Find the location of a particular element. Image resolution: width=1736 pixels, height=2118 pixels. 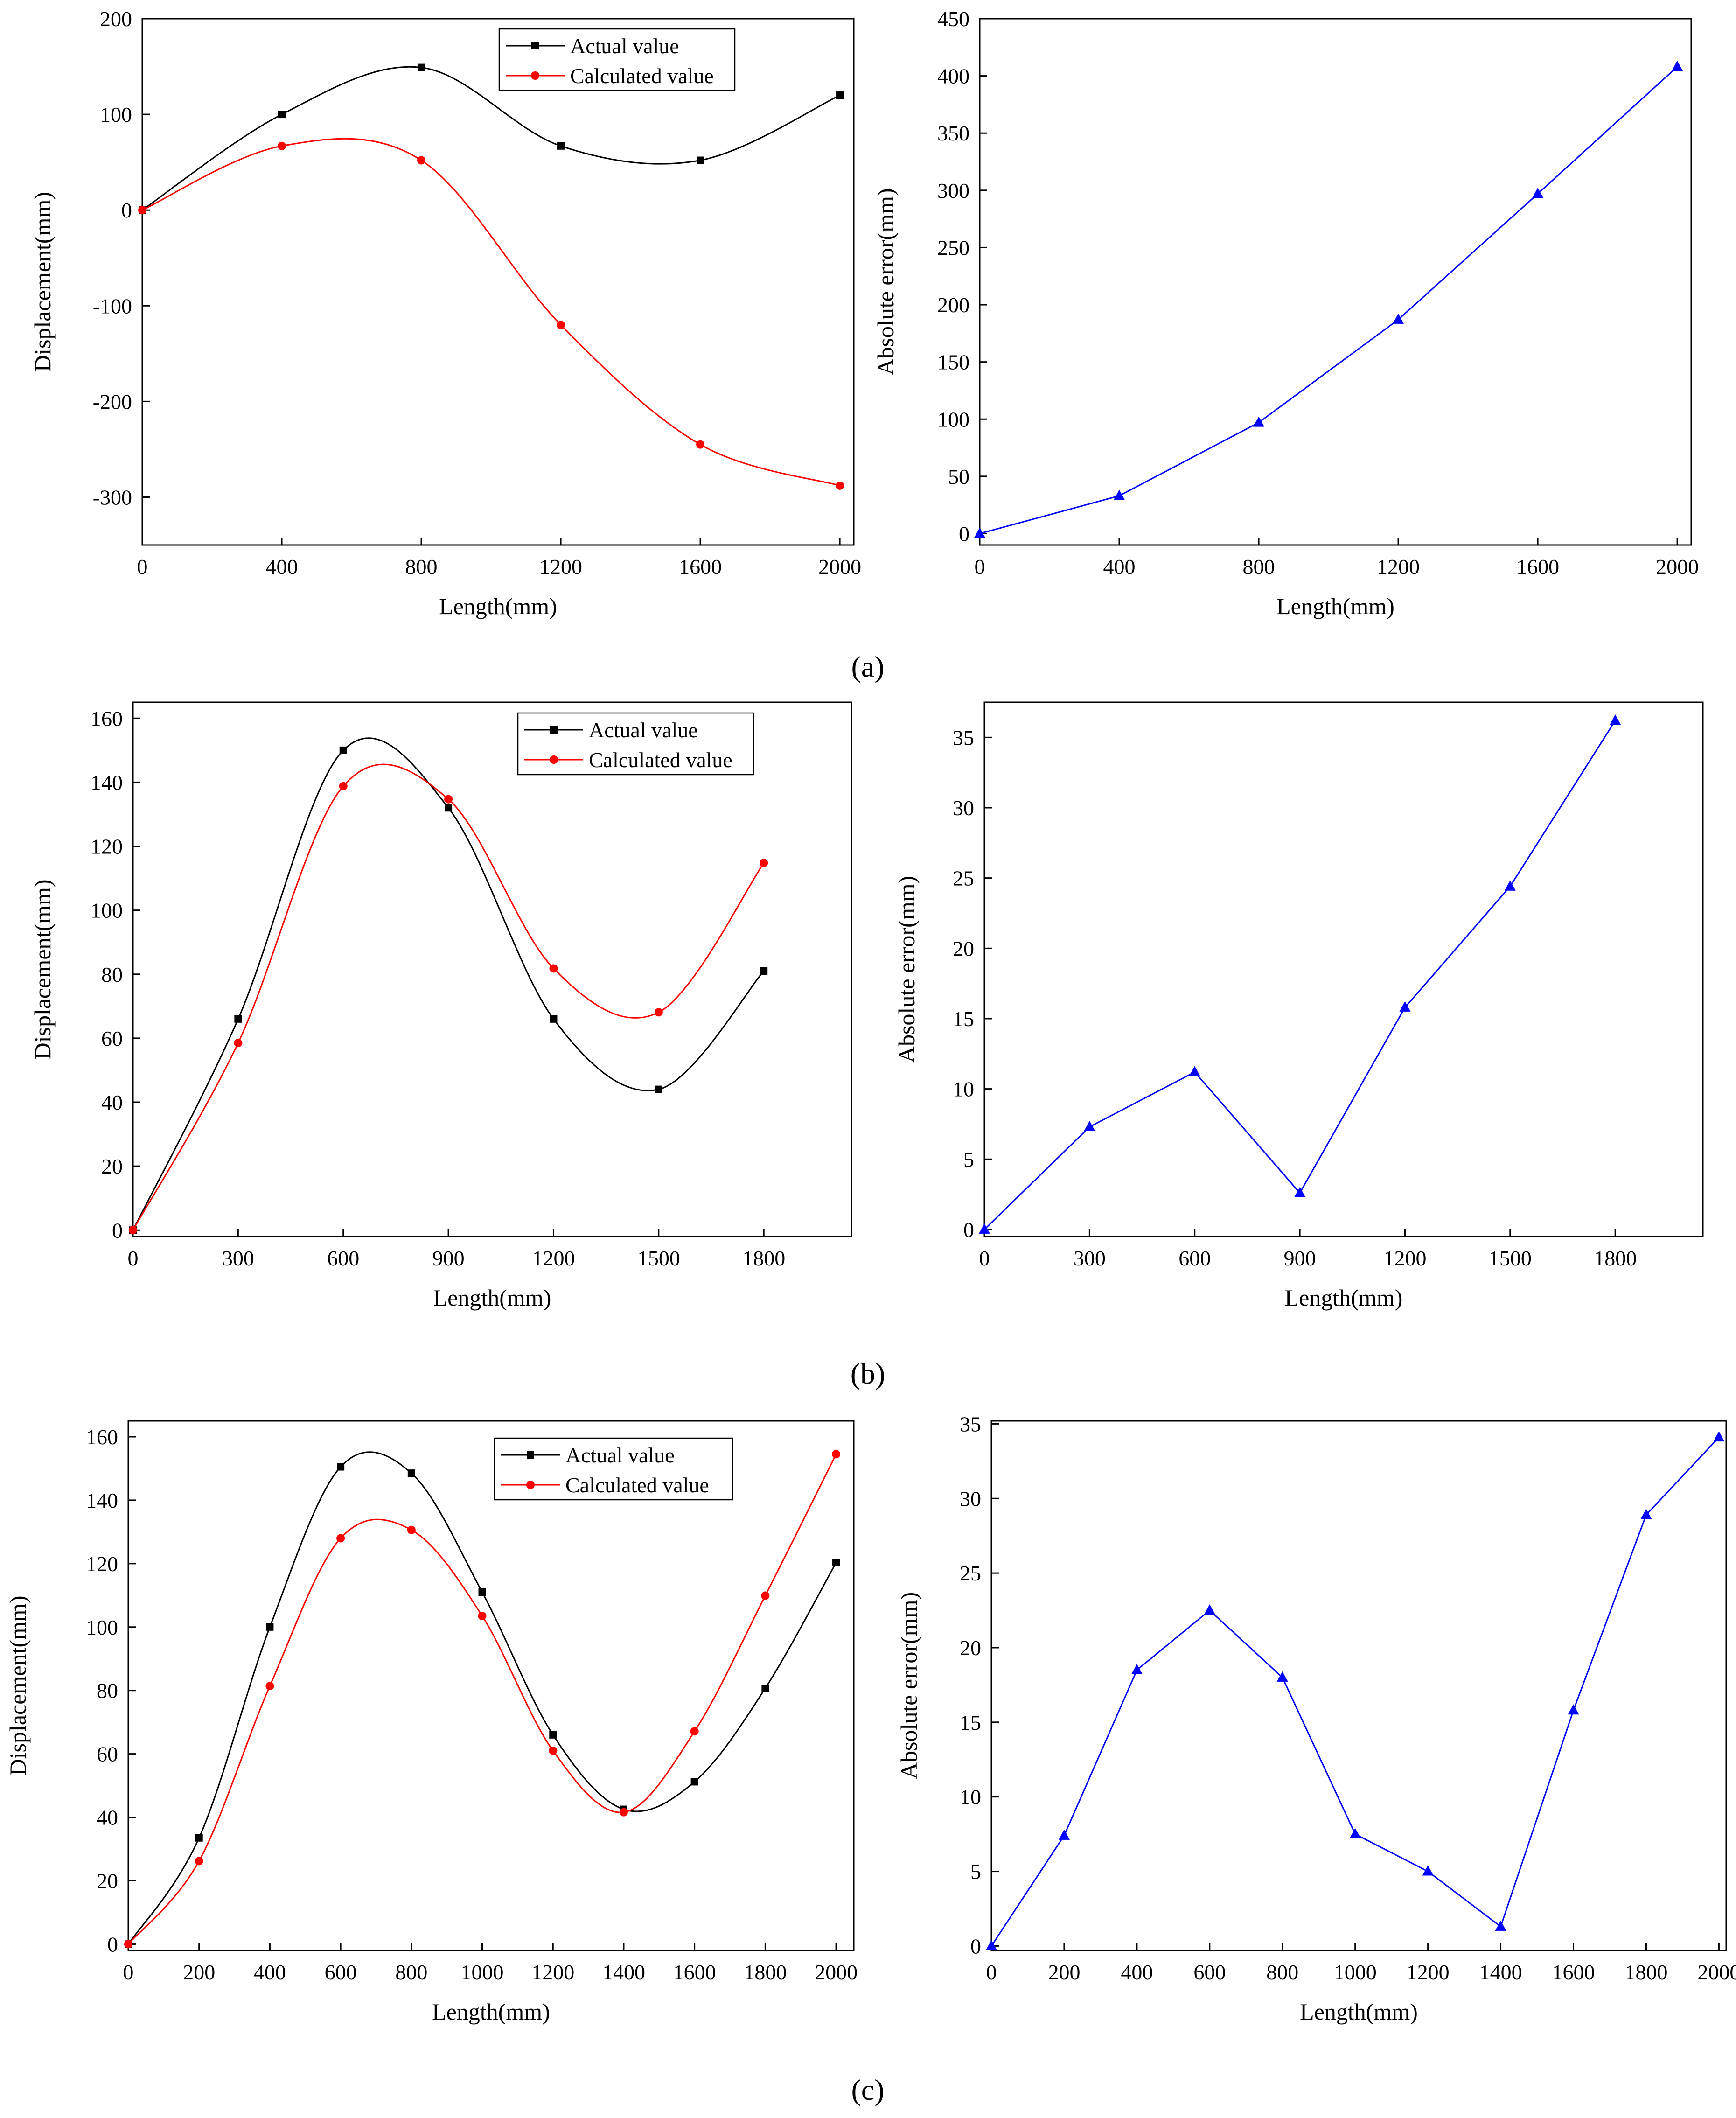

y-tick-label: -300 is located at coordinates (112, 497).